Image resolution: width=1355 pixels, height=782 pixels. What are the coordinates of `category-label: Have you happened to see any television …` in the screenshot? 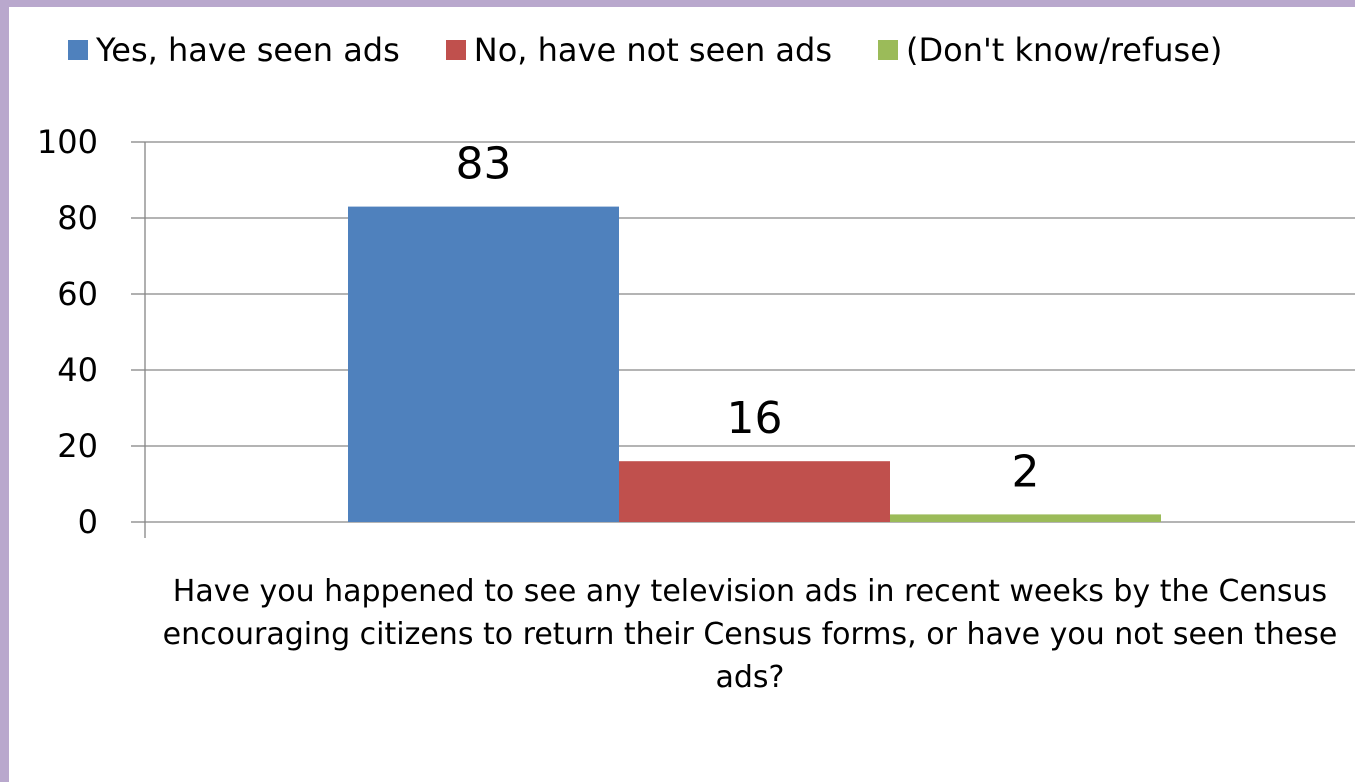 It's located at (750, 634).